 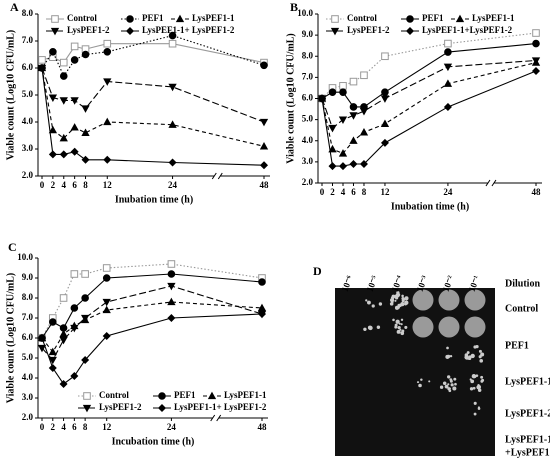 What do you see at coordinates (430, 206) in the screenshot?
I see `x-axis-label: Inubation time (h)` at bounding box center [430, 206].